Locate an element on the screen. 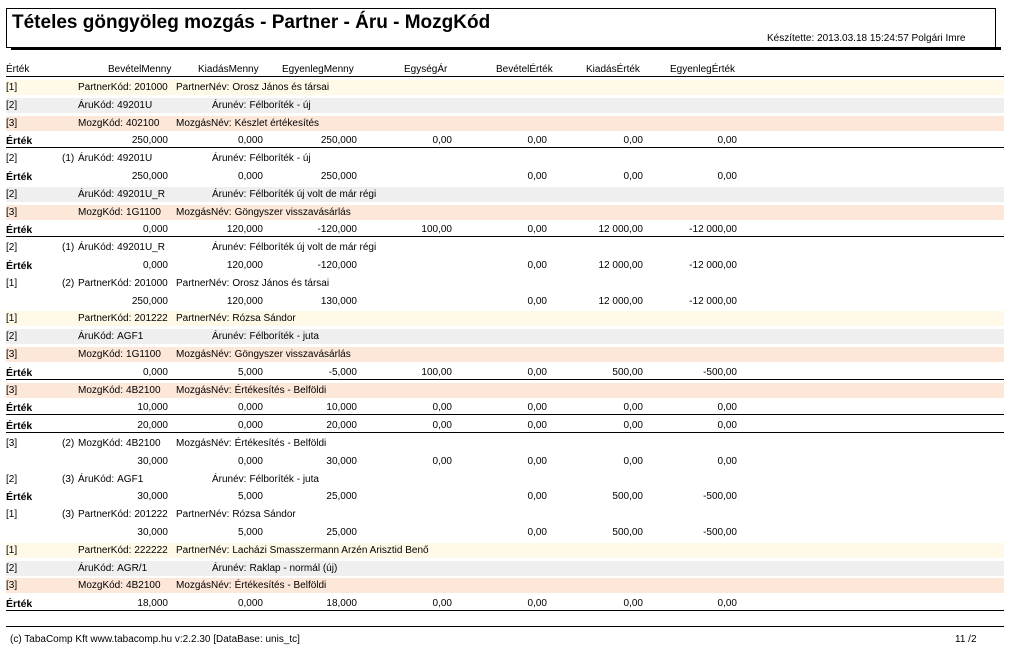 The image size is (1012, 654). value-cell: 30,000 is located at coordinates (152, 461).